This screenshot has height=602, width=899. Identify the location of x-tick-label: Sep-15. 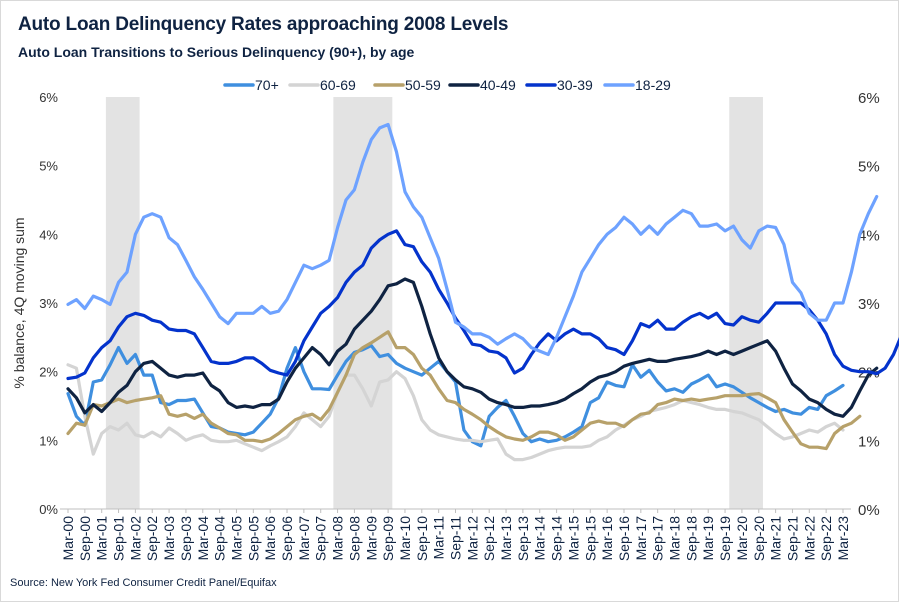
(590, 538).